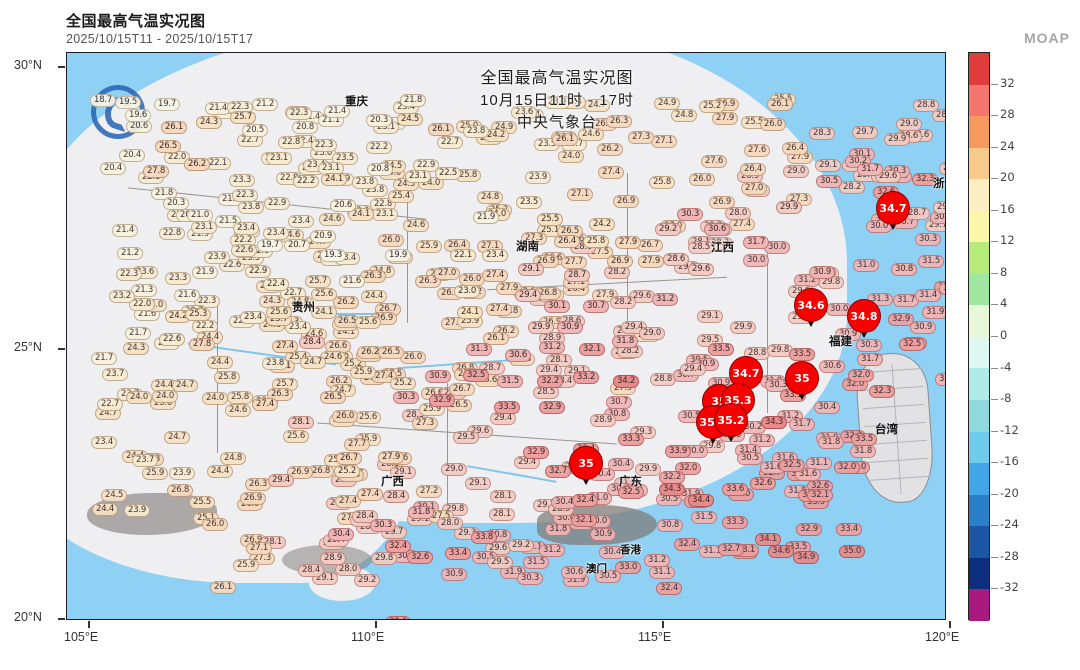 The width and height of the screenshot is (1080, 670). I want to click on station-temp-pill: 28.1, so click(301, 422).